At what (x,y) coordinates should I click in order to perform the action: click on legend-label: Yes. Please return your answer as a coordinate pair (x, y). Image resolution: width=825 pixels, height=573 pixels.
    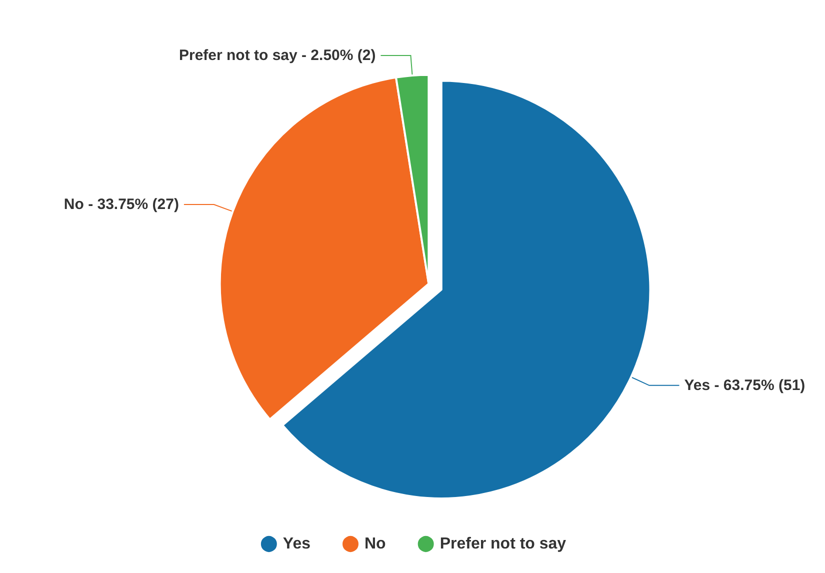
    Looking at the image, I should click on (296, 544).